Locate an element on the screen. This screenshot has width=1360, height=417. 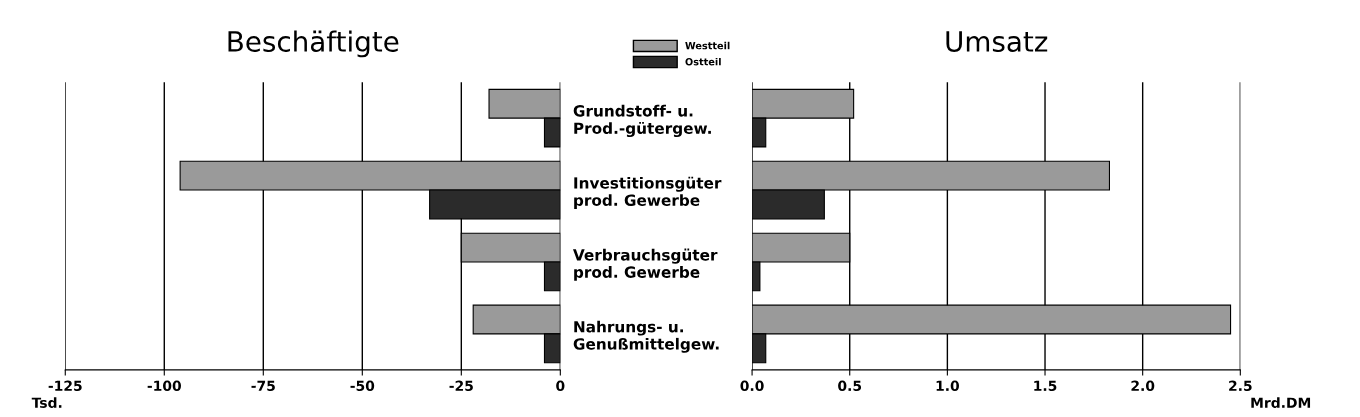
x-tick-label: 2.5 is located at coordinates (1240, 386).